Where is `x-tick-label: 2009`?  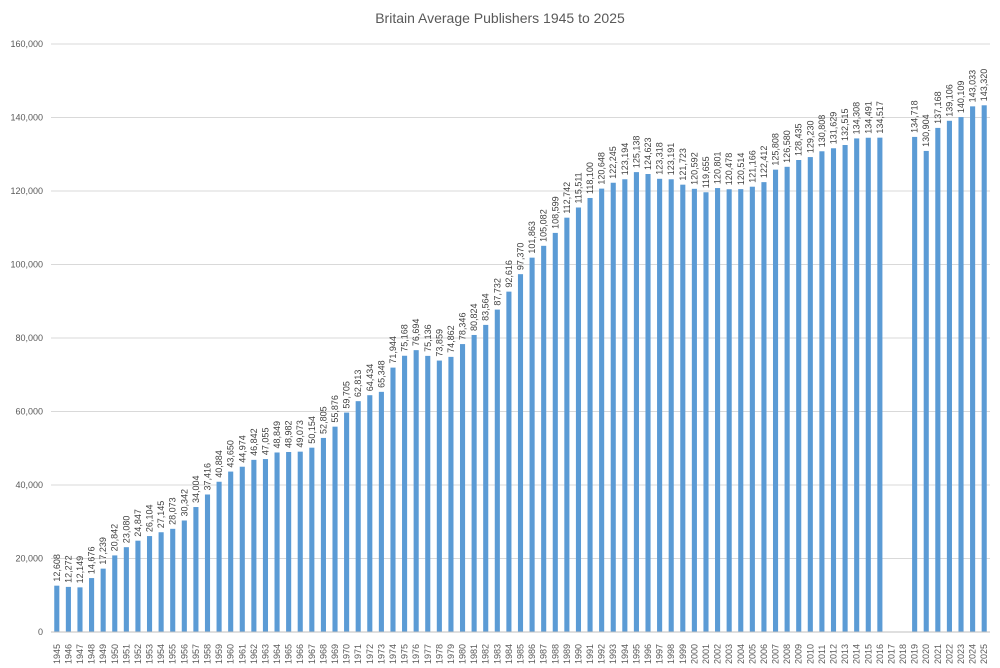
x-tick-label: 2009 is located at coordinates (799, 654).